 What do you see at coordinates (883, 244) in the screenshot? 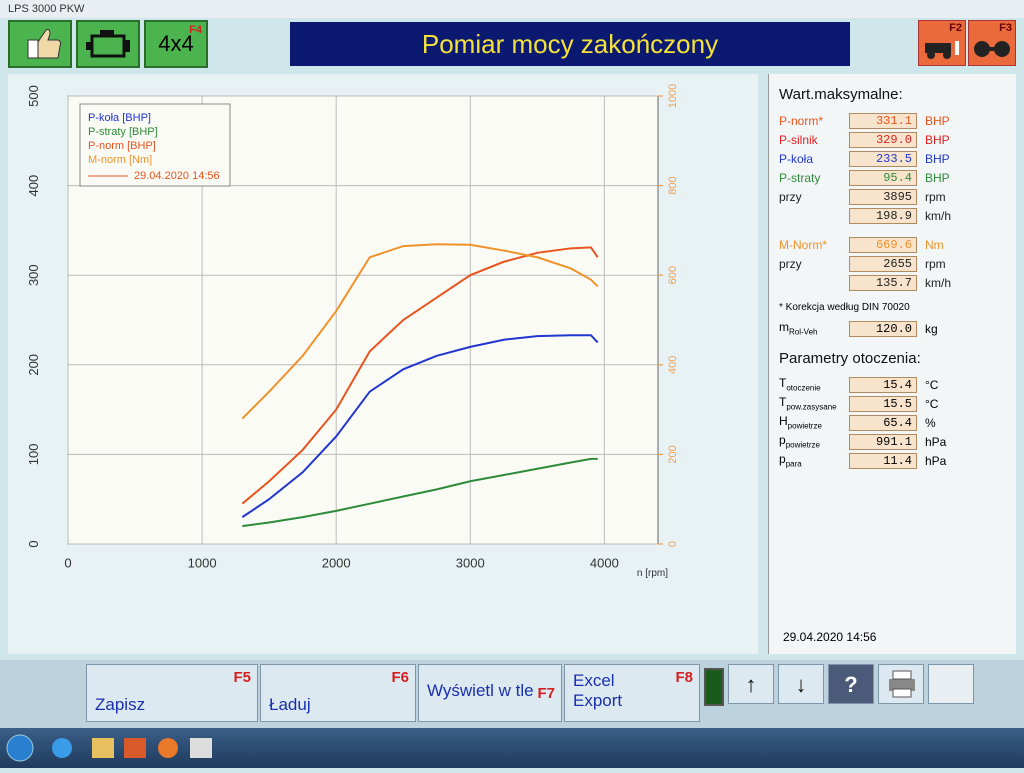
I see `row-value: 669.6` at bounding box center [883, 244].